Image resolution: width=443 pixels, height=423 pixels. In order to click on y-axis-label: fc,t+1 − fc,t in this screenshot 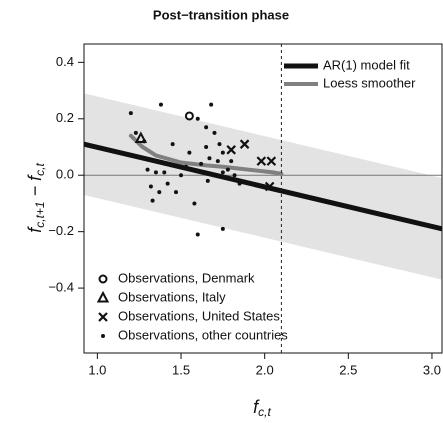, I will do `click(36, 198)`.